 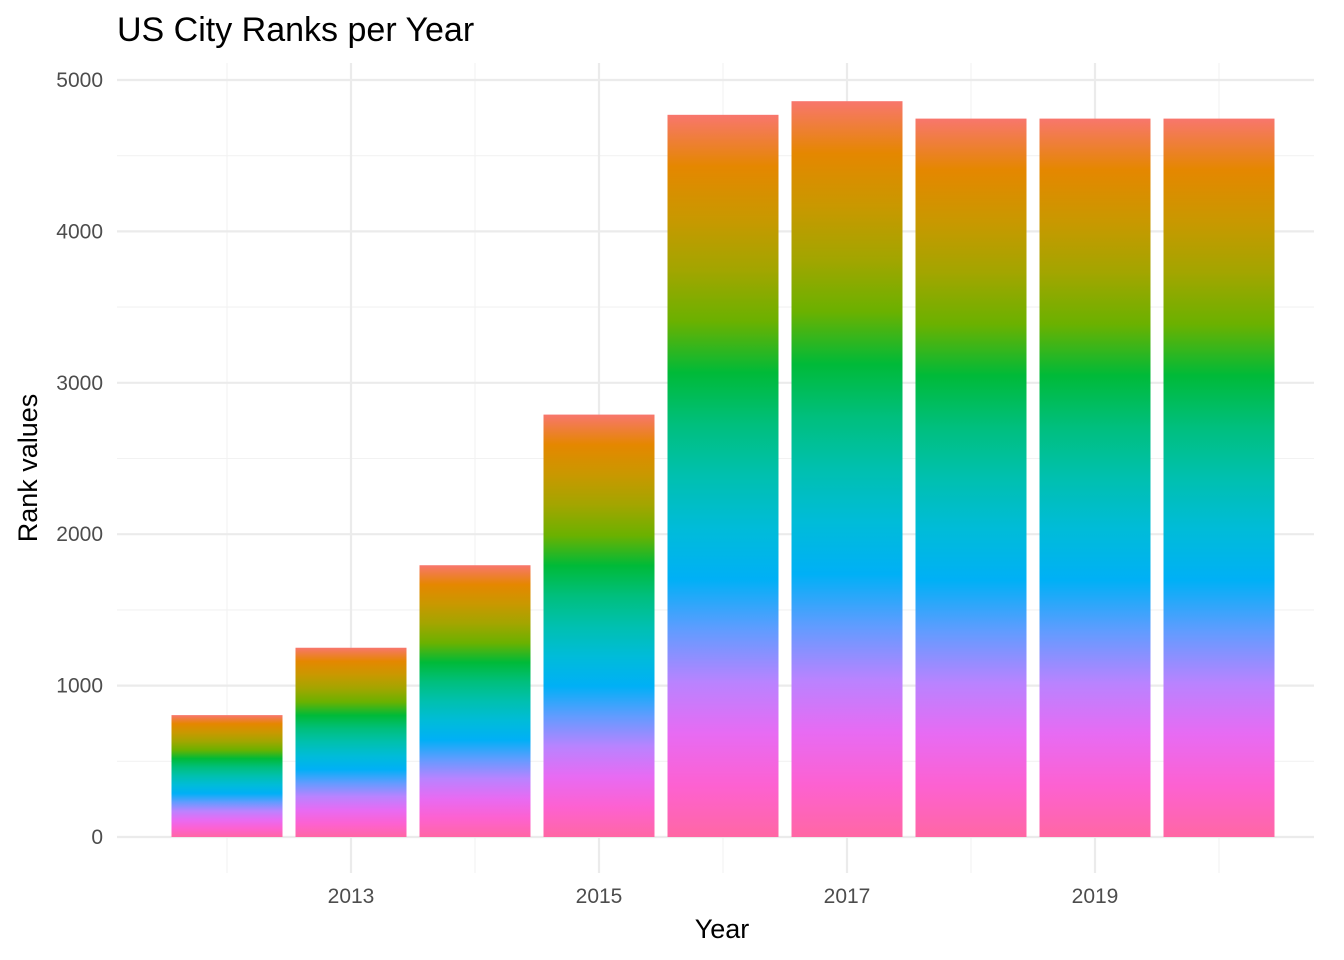 I want to click on chart-title: US City Ranks per Year, so click(x=295, y=30).